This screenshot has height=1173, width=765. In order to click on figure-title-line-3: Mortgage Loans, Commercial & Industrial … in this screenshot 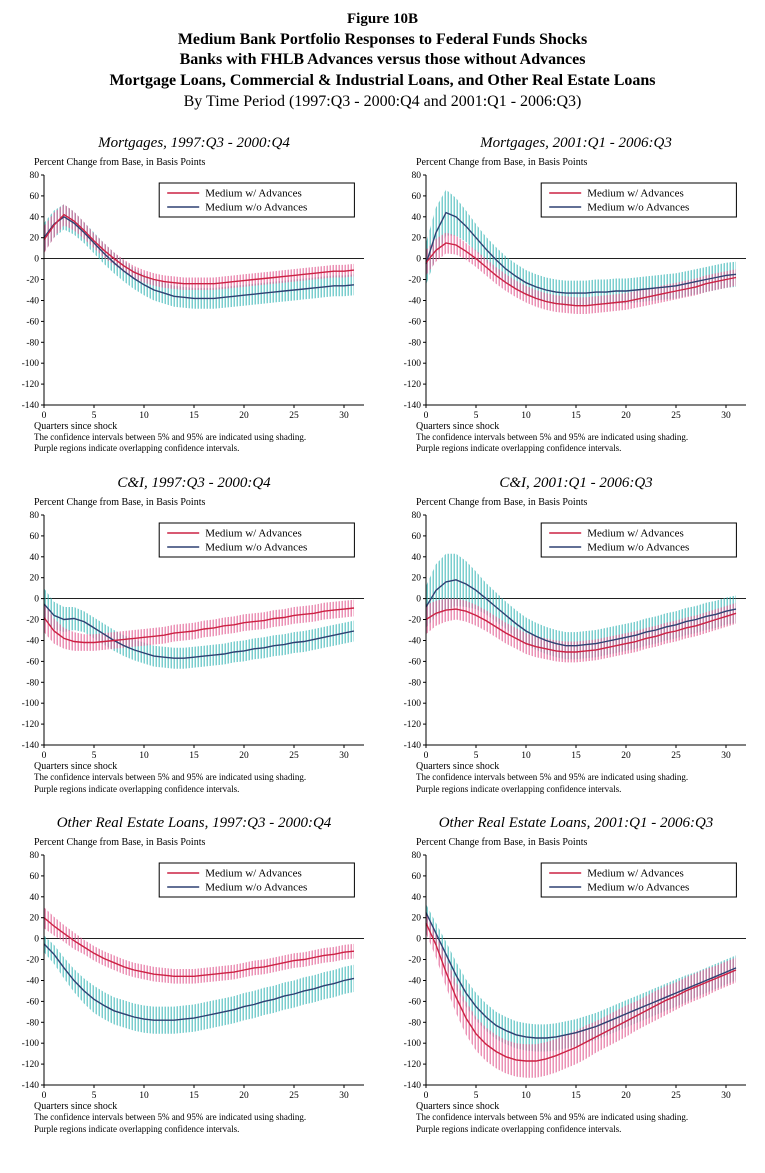, I will do `click(382, 81)`.